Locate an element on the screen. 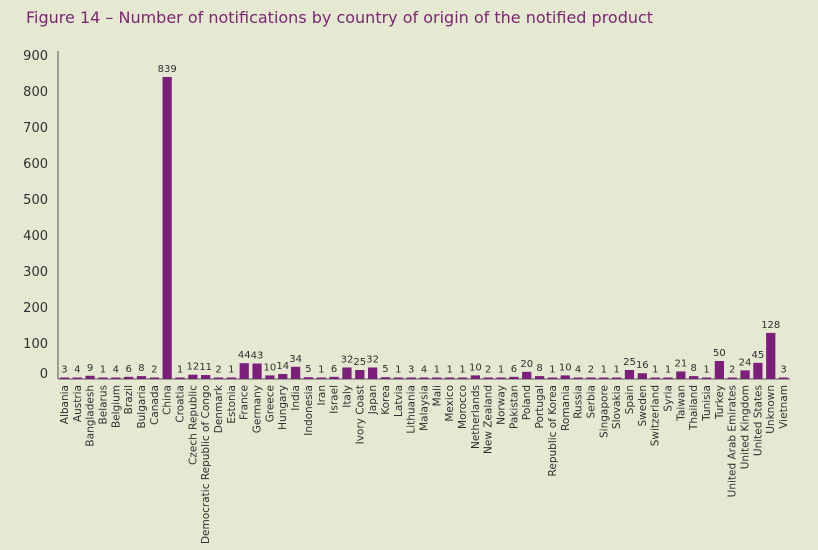 The image size is (818, 550). data-label: 12 is located at coordinates (192, 367).